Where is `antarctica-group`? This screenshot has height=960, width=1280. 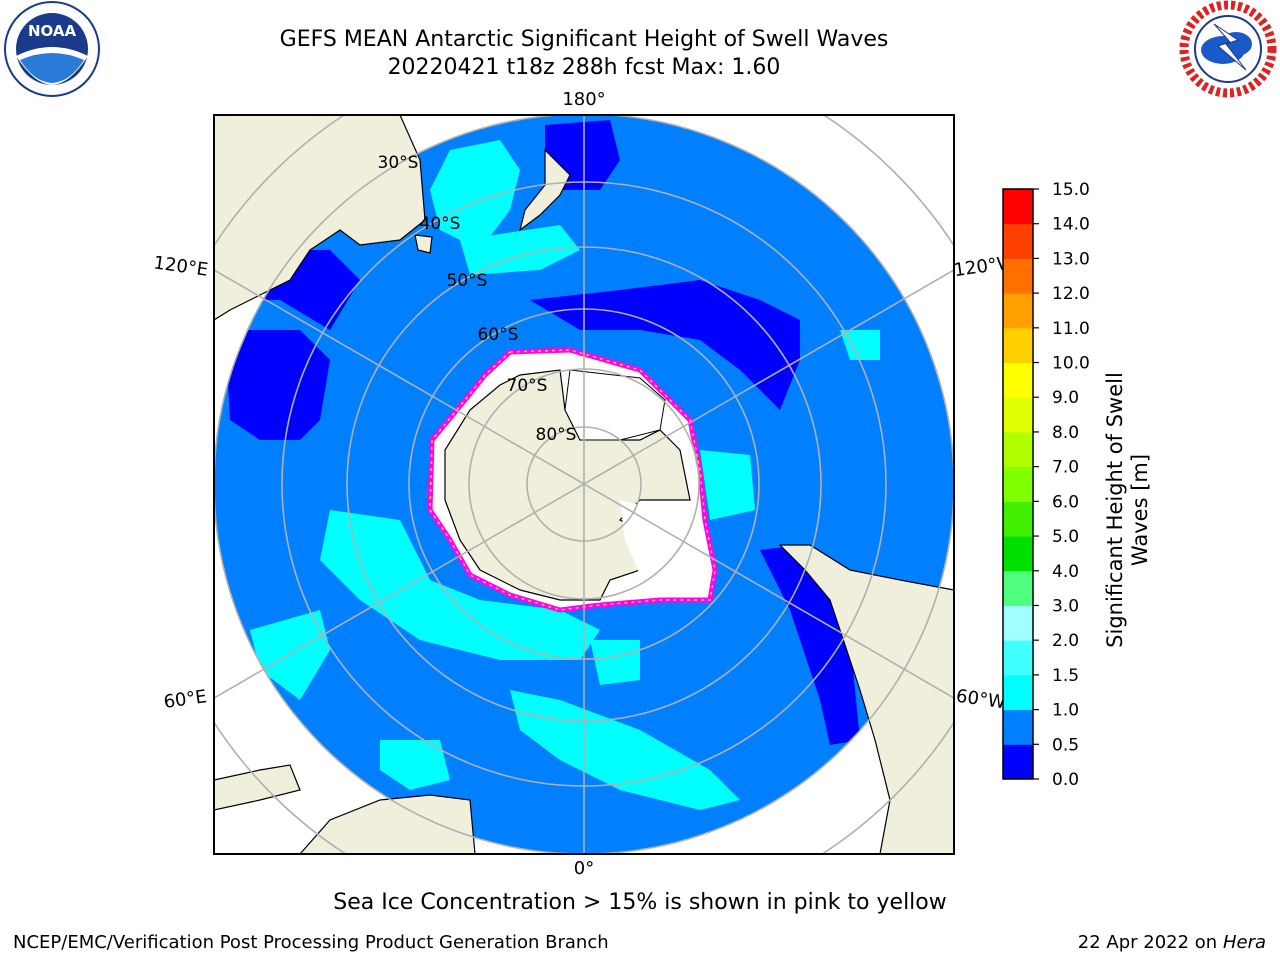
antarctica-group is located at coordinates (572, 480).